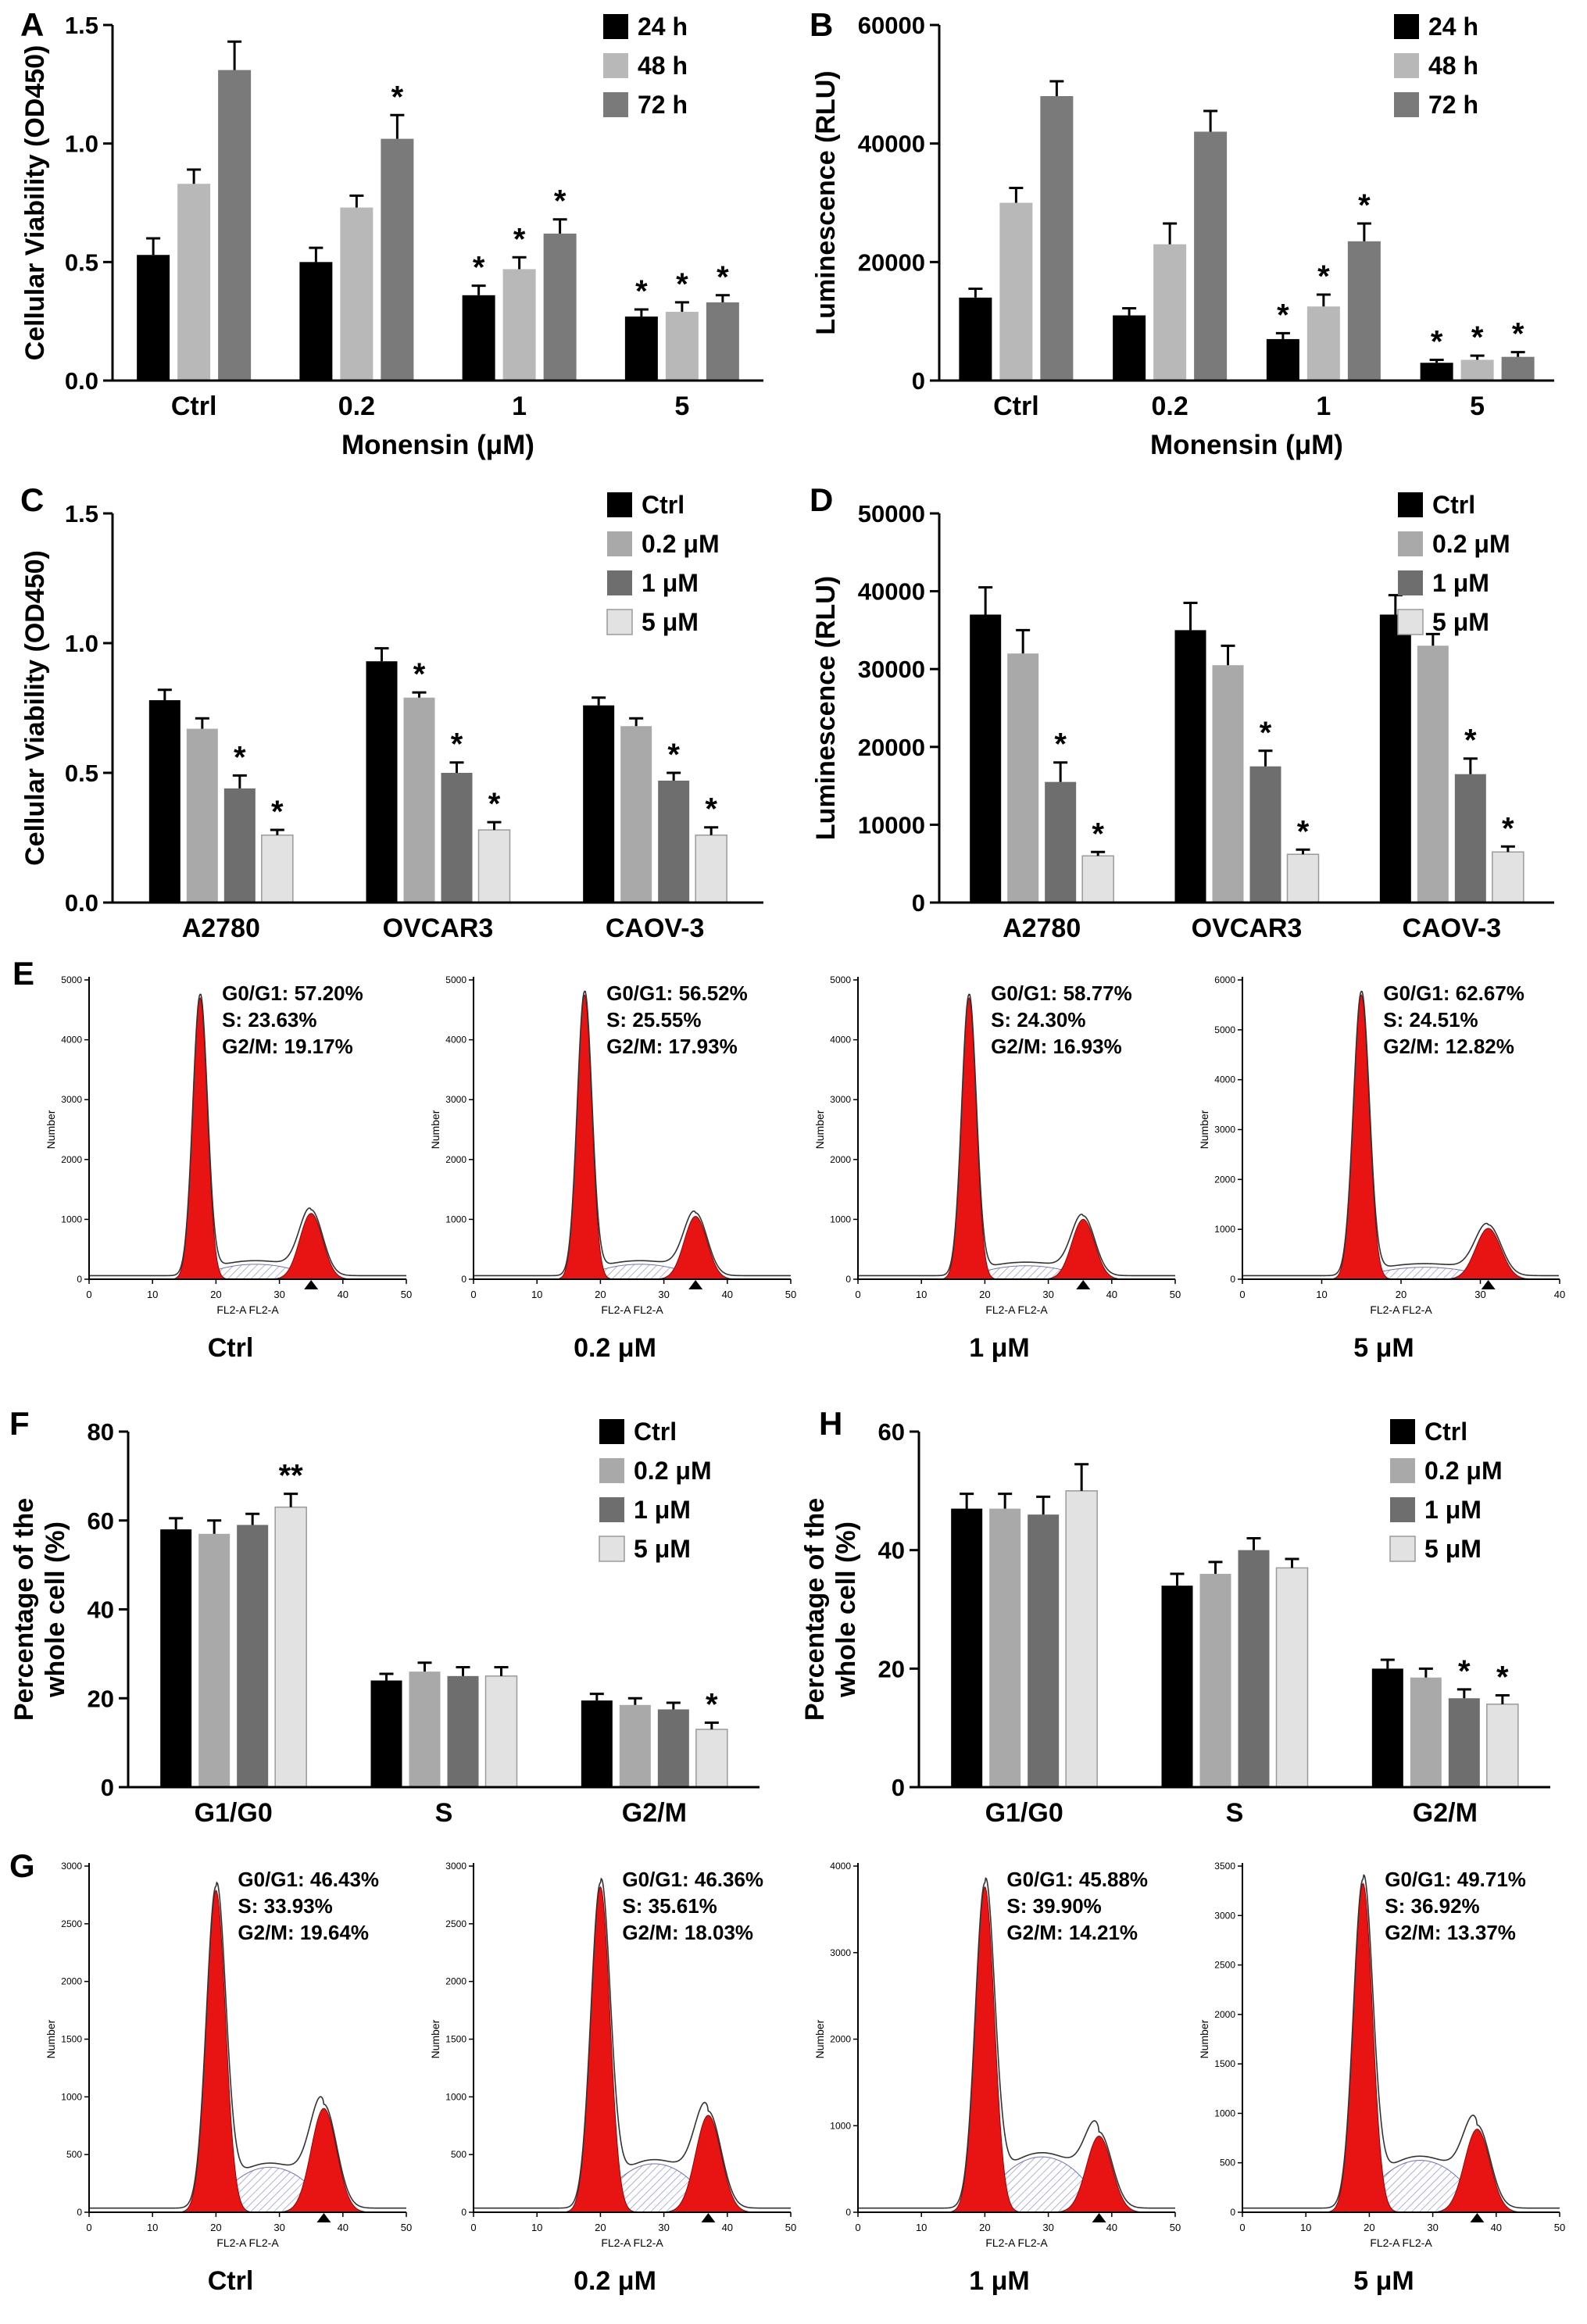  What do you see at coordinates (891, 669) in the screenshot?
I see `y-tick-label: 30000` at bounding box center [891, 669].